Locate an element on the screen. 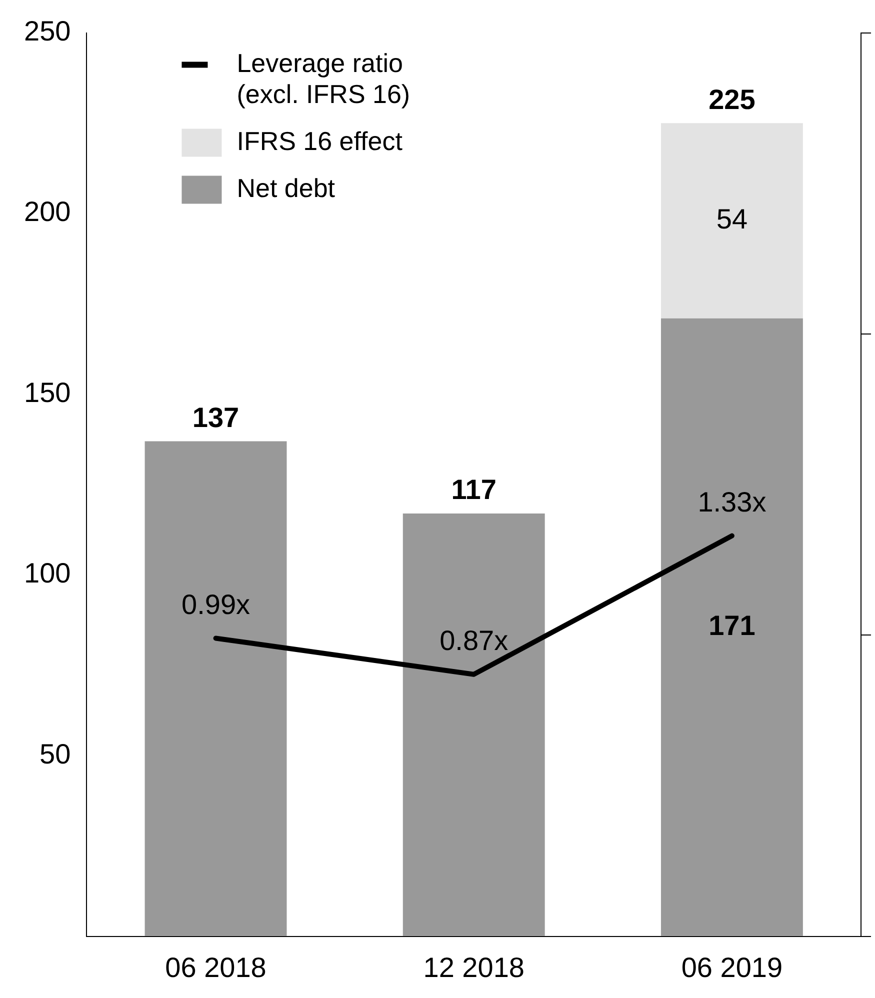 The width and height of the screenshot is (875, 998). legend-label: IFRS 16 effect is located at coordinates (320, 141).